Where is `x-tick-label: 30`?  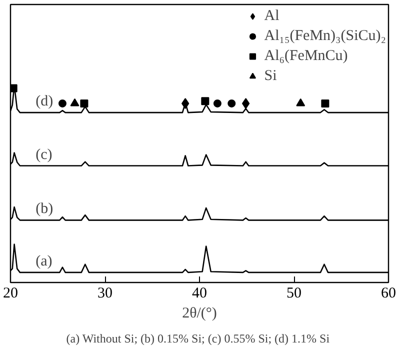 x-tick-label: 30 is located at coordinates (105, 294).